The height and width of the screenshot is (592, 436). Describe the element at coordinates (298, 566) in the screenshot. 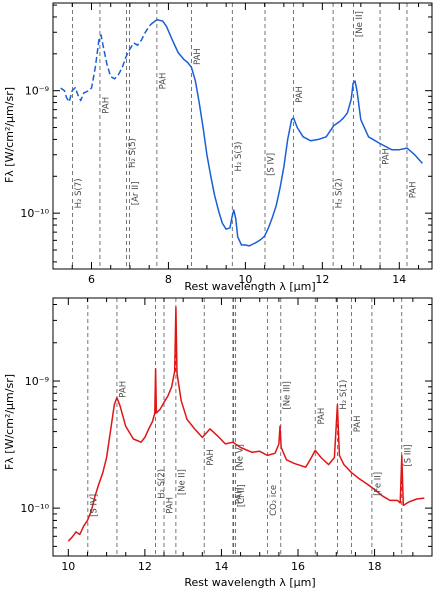

I see `x-tick-label: 16` at that location.